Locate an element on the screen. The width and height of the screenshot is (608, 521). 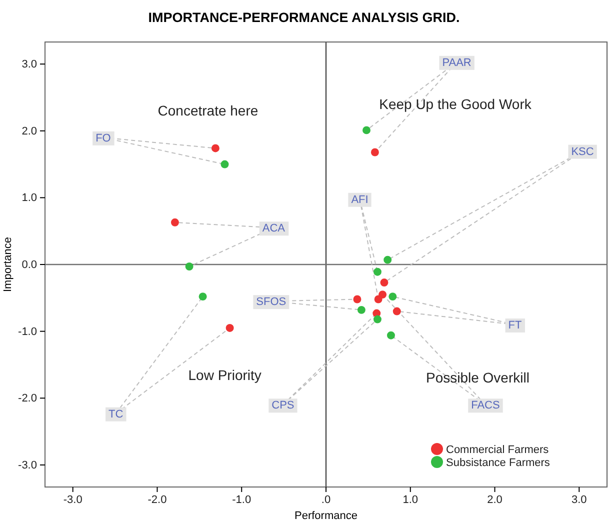
x-tick-label: -2.0 is located at coordinates (157, 500).